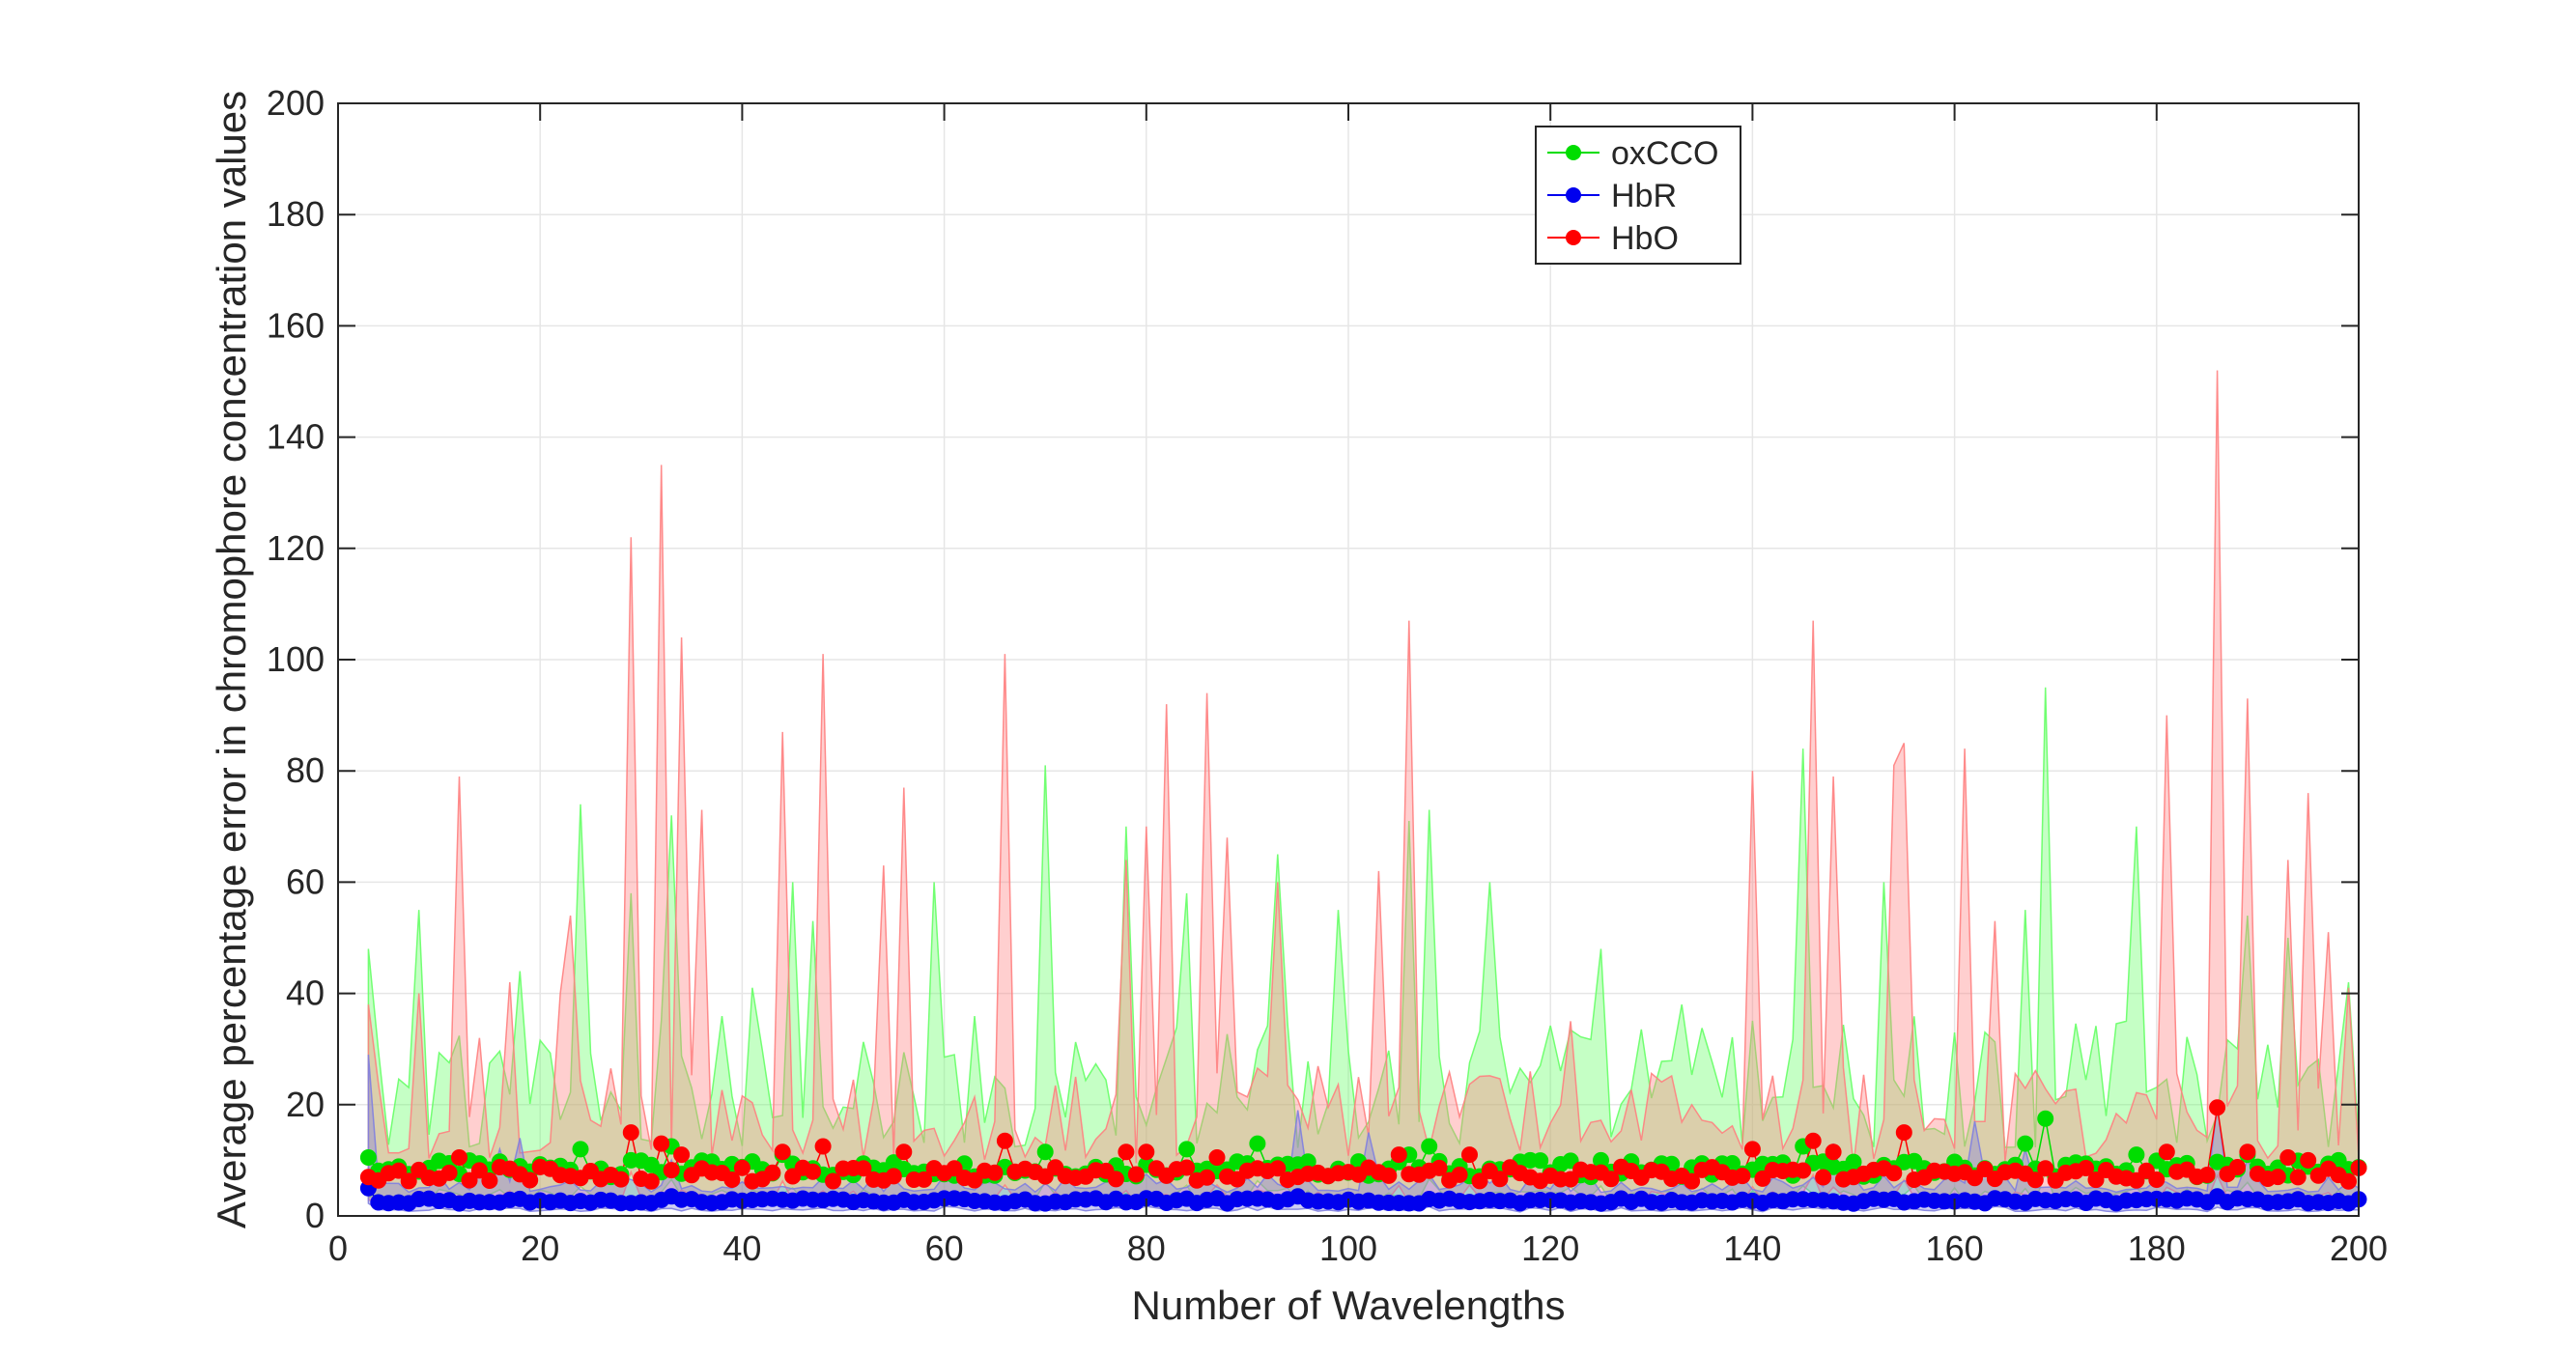 The height and width of the screenshot is (1355, 2576). Describe the element at coordinates (315, 1215) in the screenshot. I see `y-tick-label: 0` at that location.